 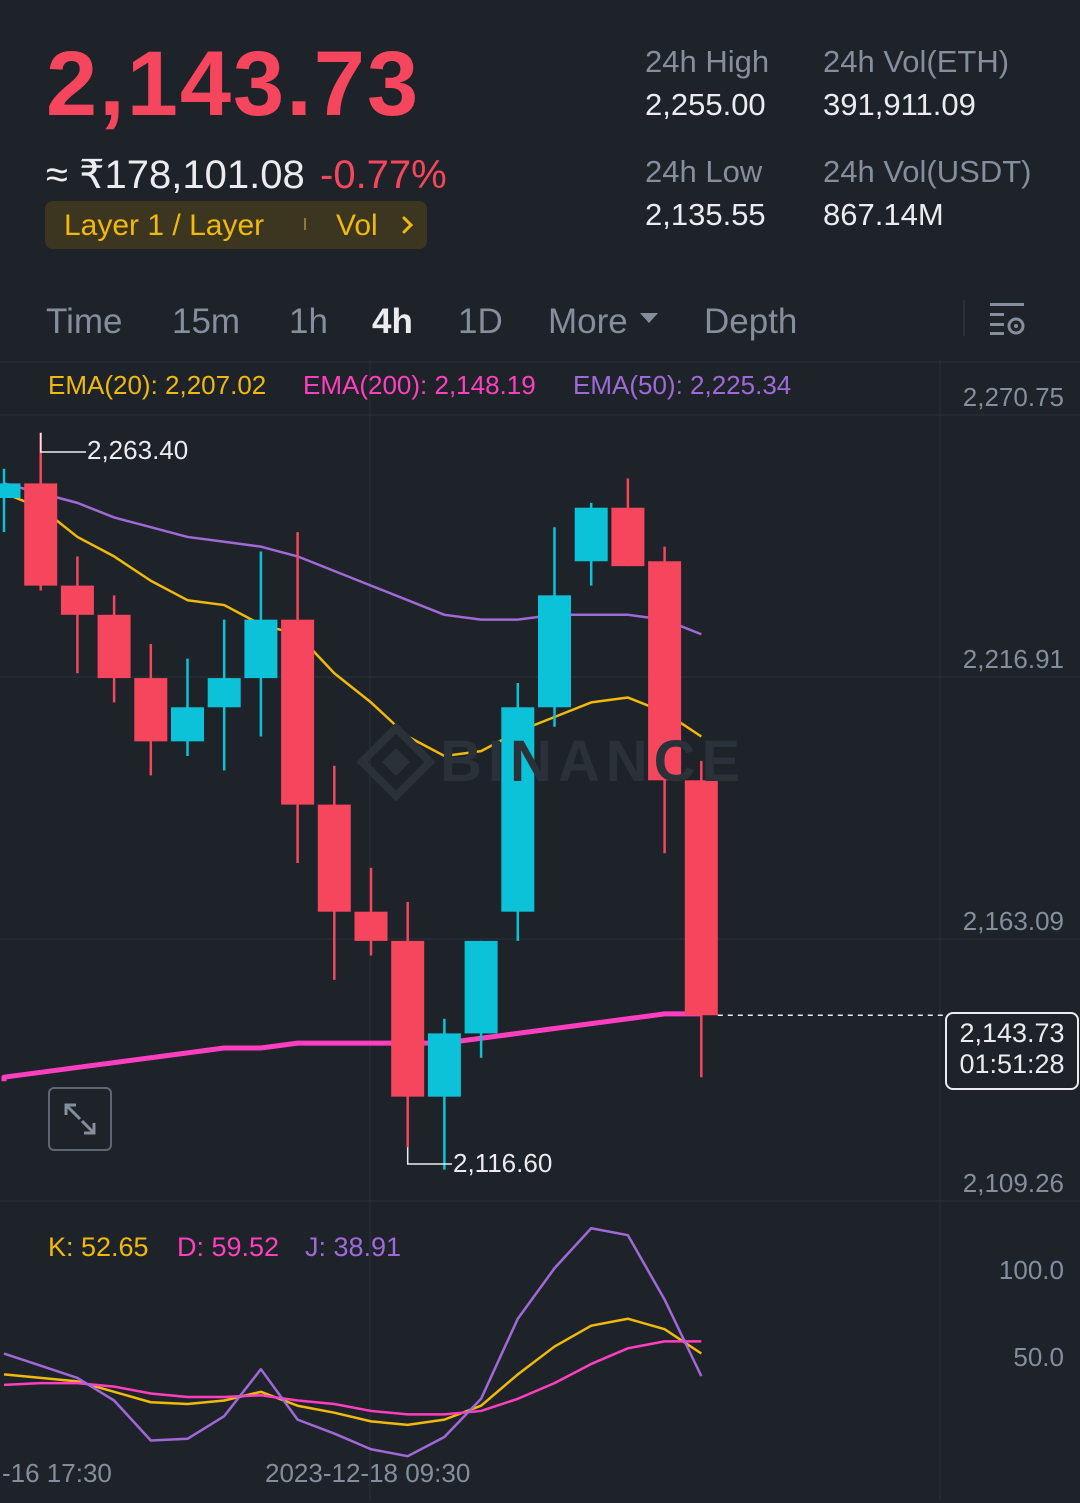 What do you see at coordinates (396, 762) in the screenshot?
I see `binance-logo-icon` at bounding box center [396, 762].